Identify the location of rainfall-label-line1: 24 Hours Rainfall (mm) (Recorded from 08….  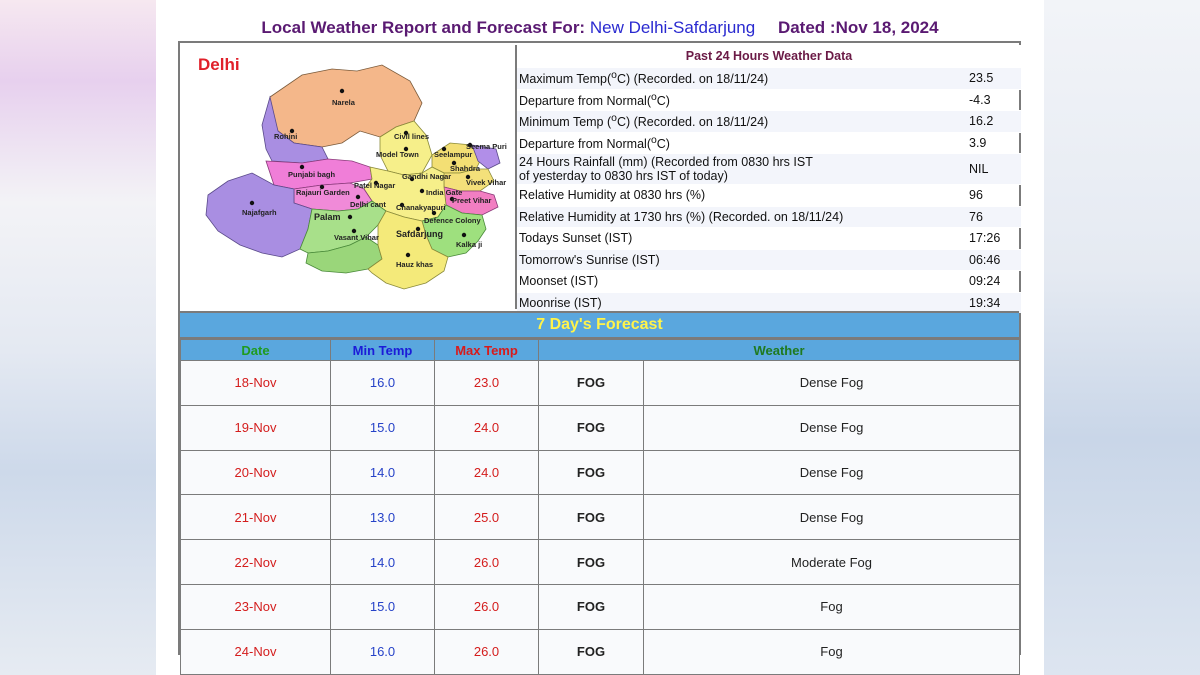
(666, 162).